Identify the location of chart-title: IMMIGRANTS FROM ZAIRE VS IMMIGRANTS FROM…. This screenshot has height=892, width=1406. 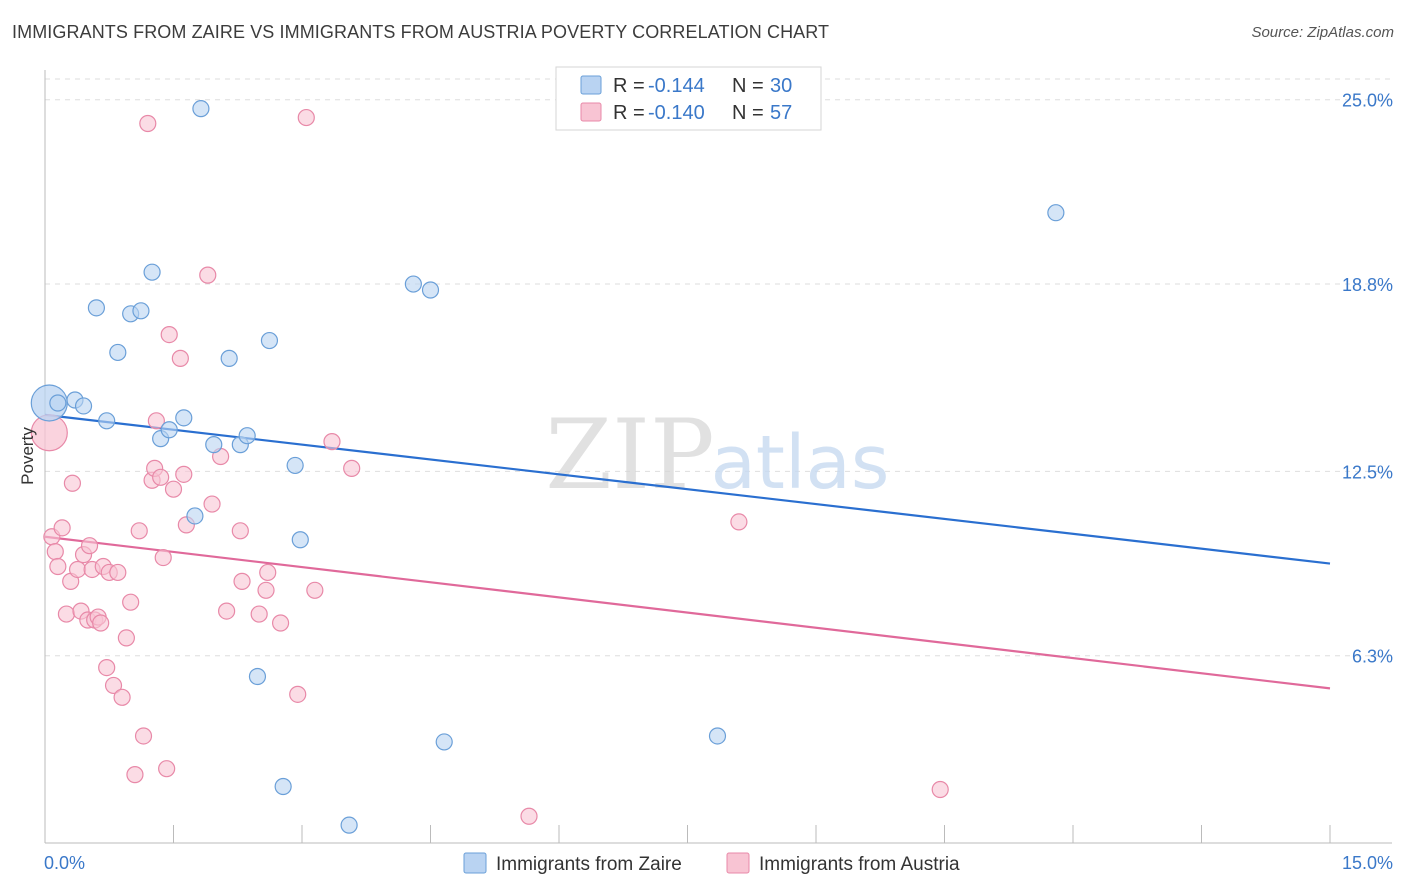
(421, 32).